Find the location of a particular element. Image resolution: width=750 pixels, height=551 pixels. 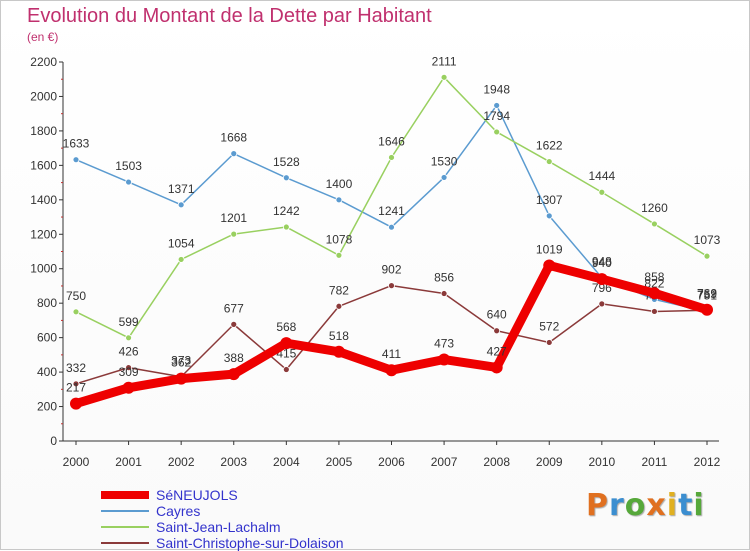

data-label-cayres: 1241 is located at coordinates (391, 211).